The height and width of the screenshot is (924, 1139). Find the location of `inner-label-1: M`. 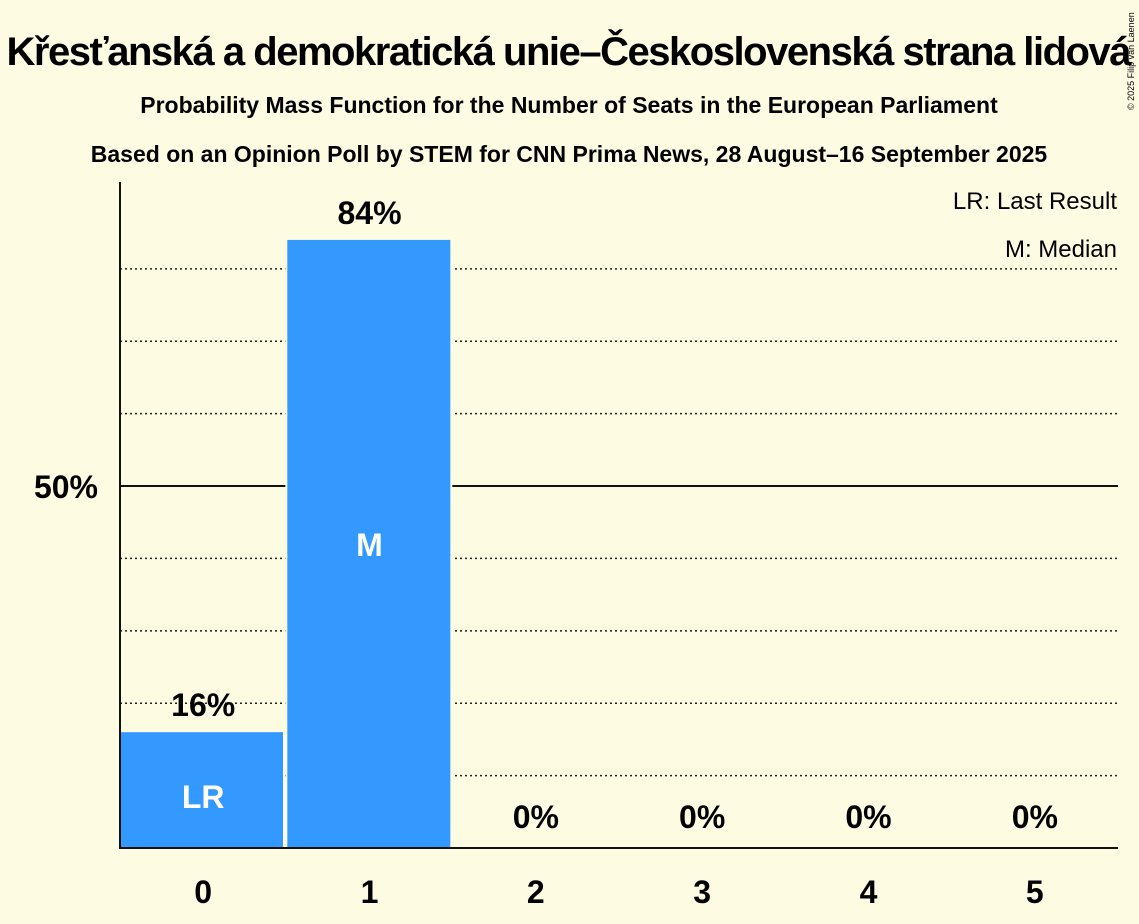

inner-label-1: M is located at coordinates (369, 545).